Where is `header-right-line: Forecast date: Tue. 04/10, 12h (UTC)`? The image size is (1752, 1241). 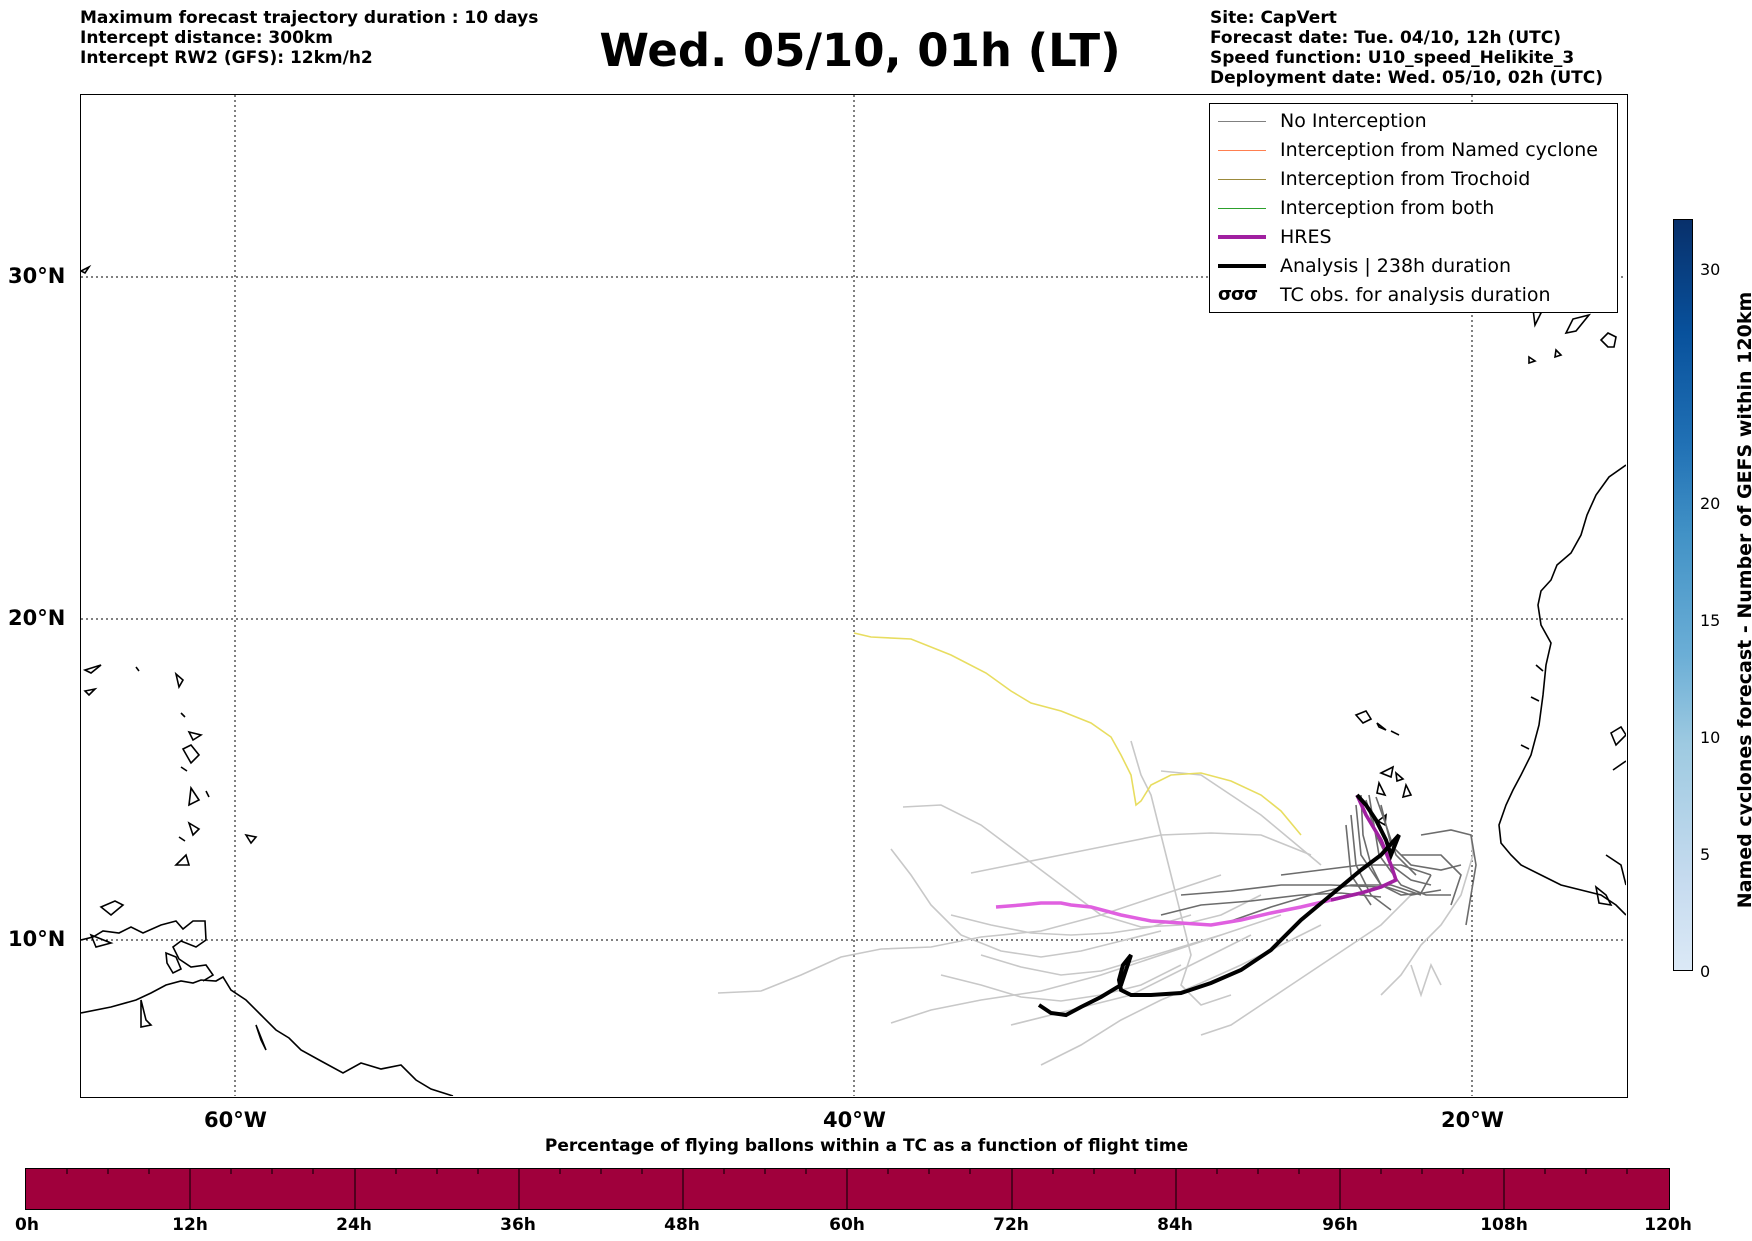 header-right-line: Forecast date: Tue. 04/10, 12h (UTC) is located at coordinates (1385, 38).